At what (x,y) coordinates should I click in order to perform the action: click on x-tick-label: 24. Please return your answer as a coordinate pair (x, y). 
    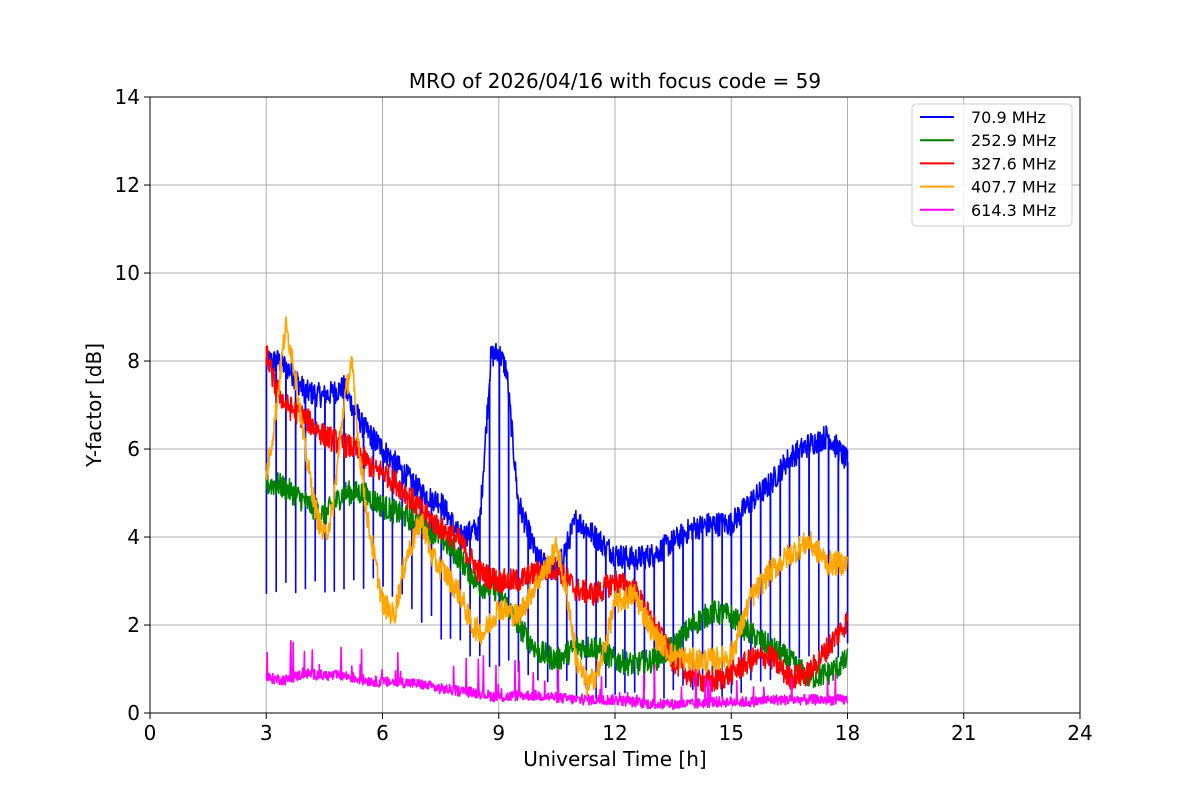
    Looking at the image, I should click on (1079, 733).